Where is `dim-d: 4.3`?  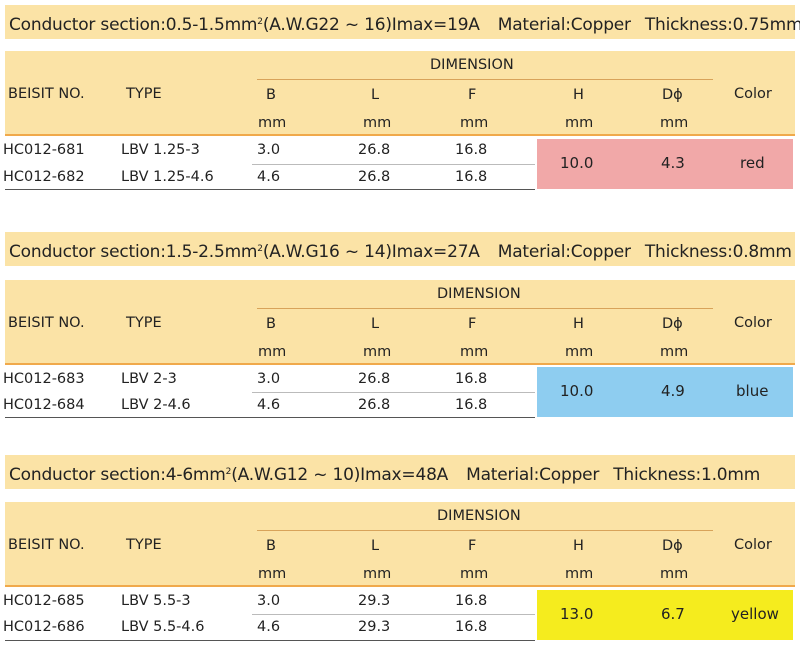
dim-d: 4.3 is located at coordinates (673, 163).